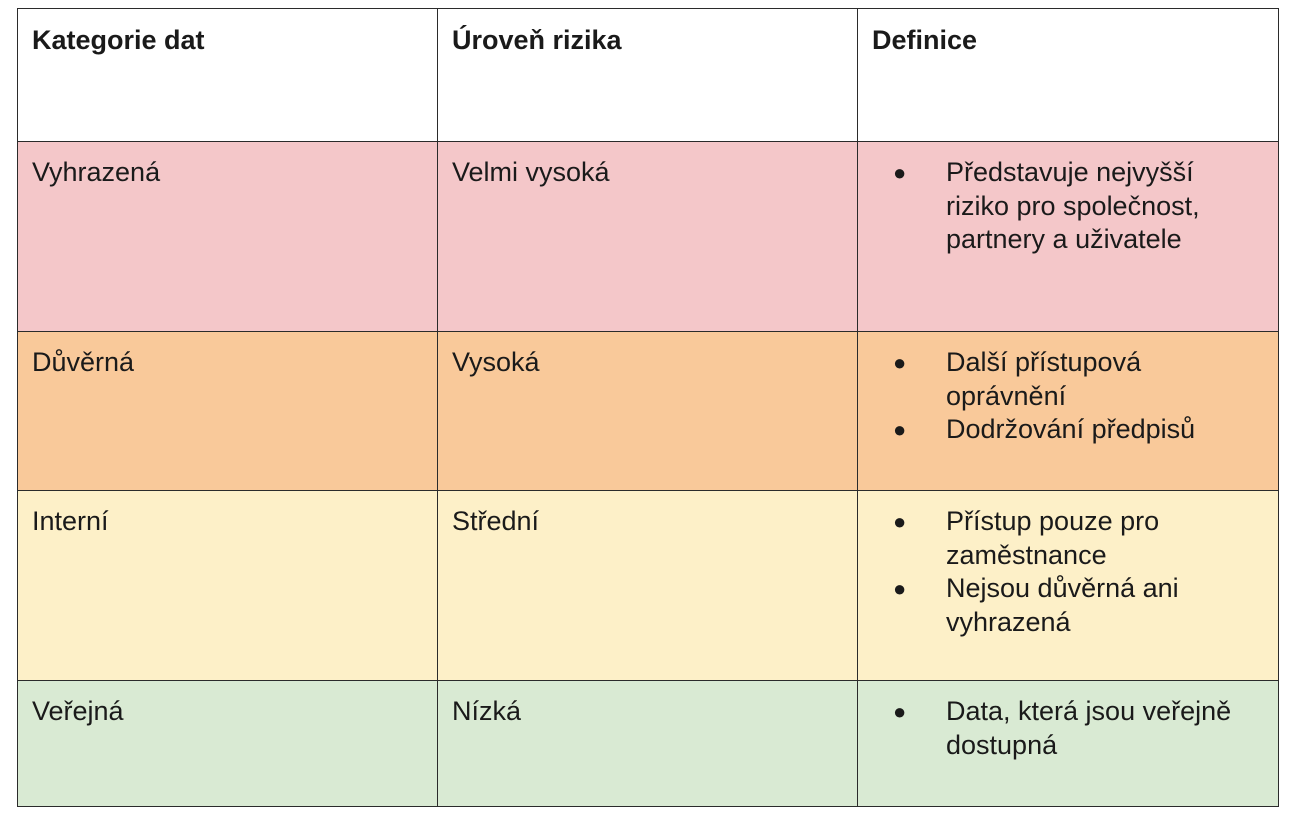 Image resolution: width=1312 pixels, height=814 pixels. What do you see at coordinates (1053, 538) in the screenshot?
I see `definition-text: Přístup pouze pro zaměstnance` at bounding box center [1053, 538].